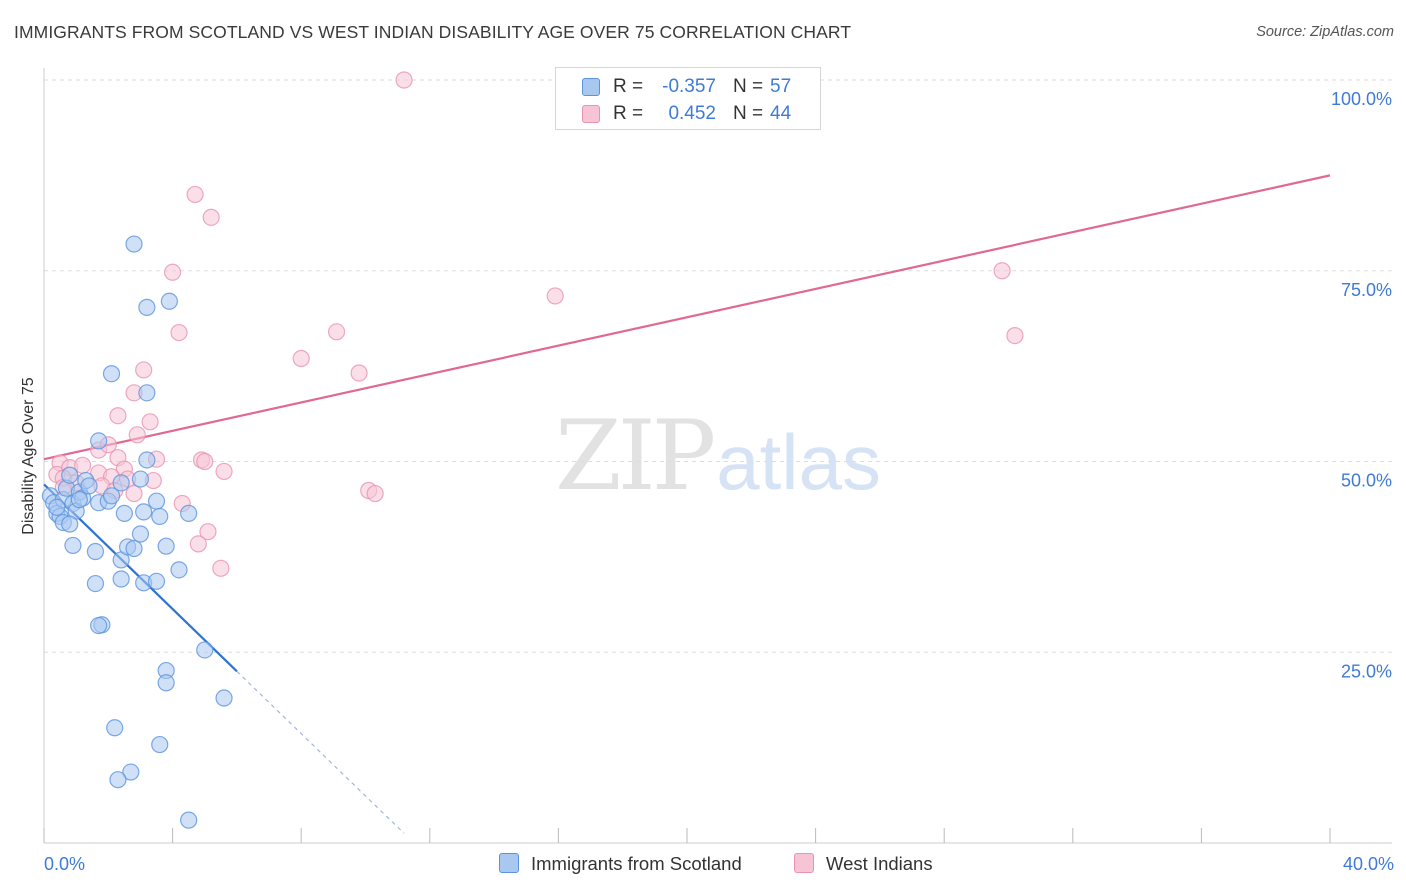 This screenshot has width=1406, height=892. I want to click on scotland-trend-extension, so click(320, 752).